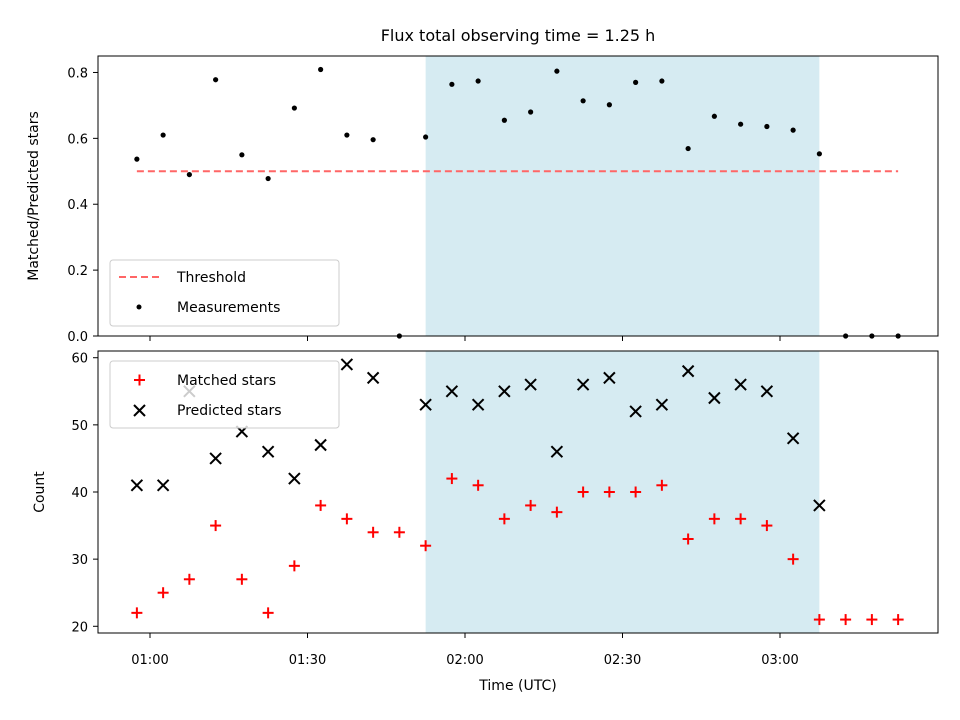 Image resolution: width=960 pixels, height=720 pixels. I want to click on legend-measurements-swatch, so click(139, 307).